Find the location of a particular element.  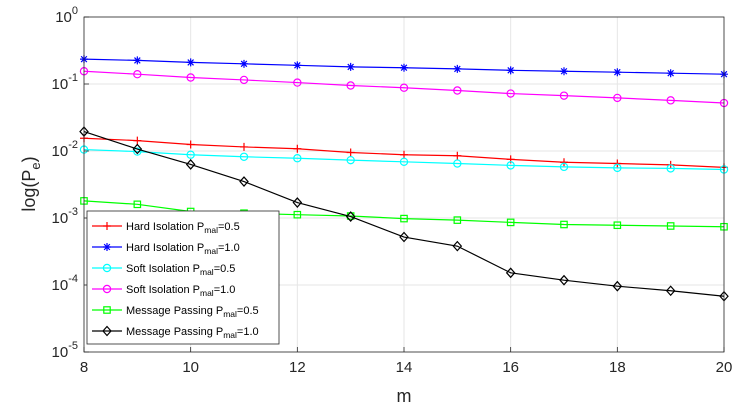

y-tick-label: 10⁻² is located at coordinates (65, 149).